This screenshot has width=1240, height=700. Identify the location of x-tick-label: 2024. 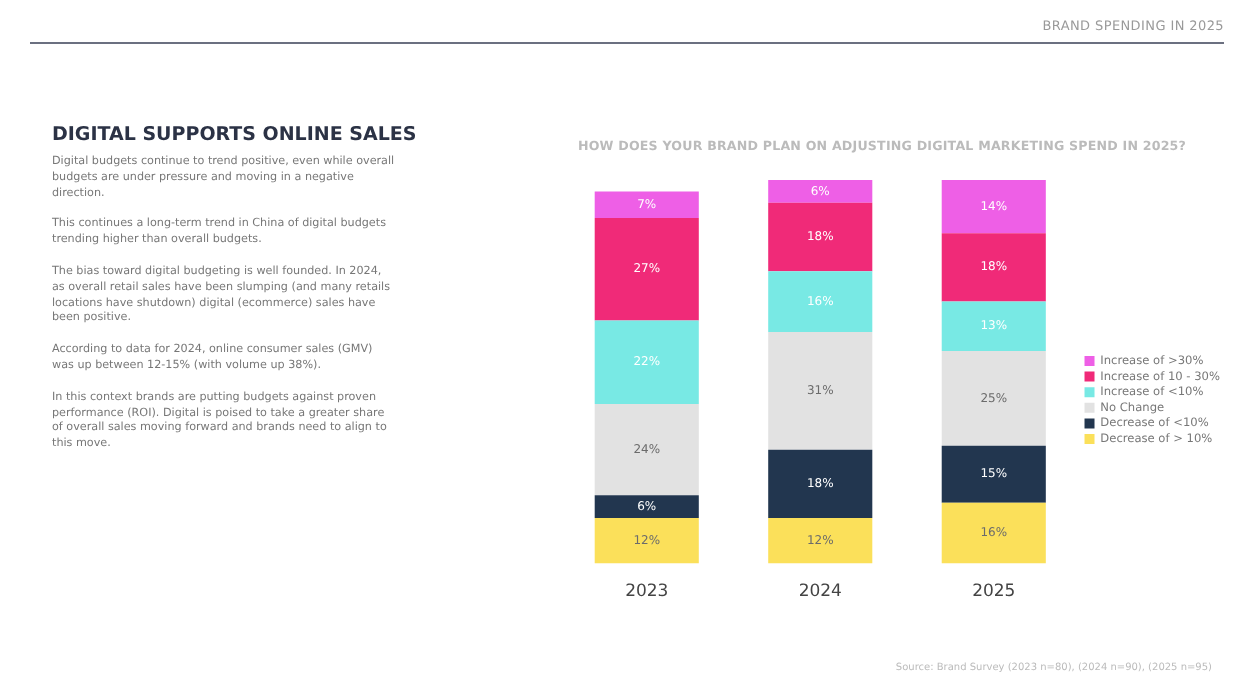
(820, 592).